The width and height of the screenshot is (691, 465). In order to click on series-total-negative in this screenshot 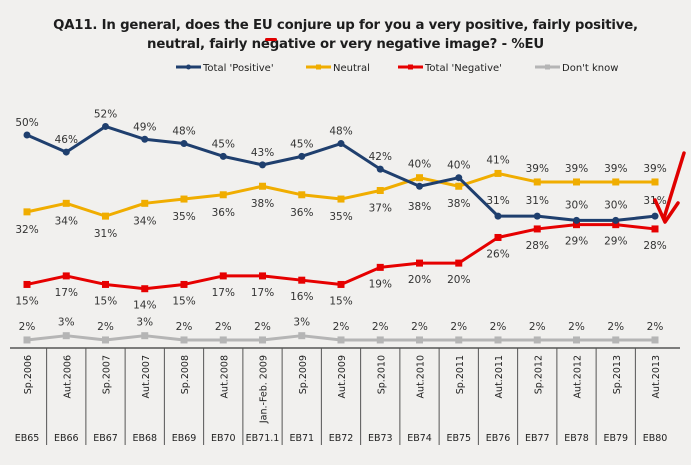, I will do `click(341, 257)`.